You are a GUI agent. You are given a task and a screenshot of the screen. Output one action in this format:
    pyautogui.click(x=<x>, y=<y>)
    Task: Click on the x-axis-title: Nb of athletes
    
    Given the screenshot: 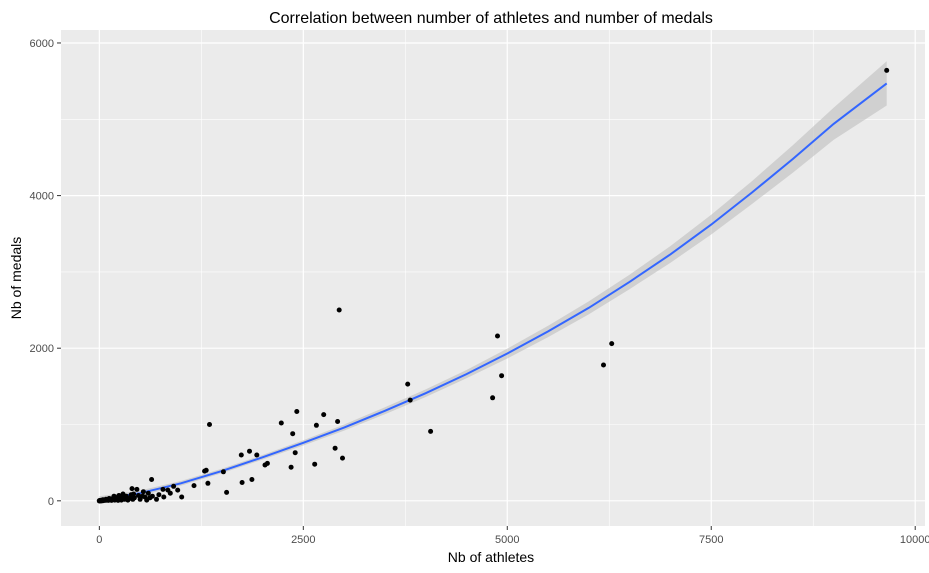 What is the action you would take?
    pyautogui.click(x=491, y=557)
    